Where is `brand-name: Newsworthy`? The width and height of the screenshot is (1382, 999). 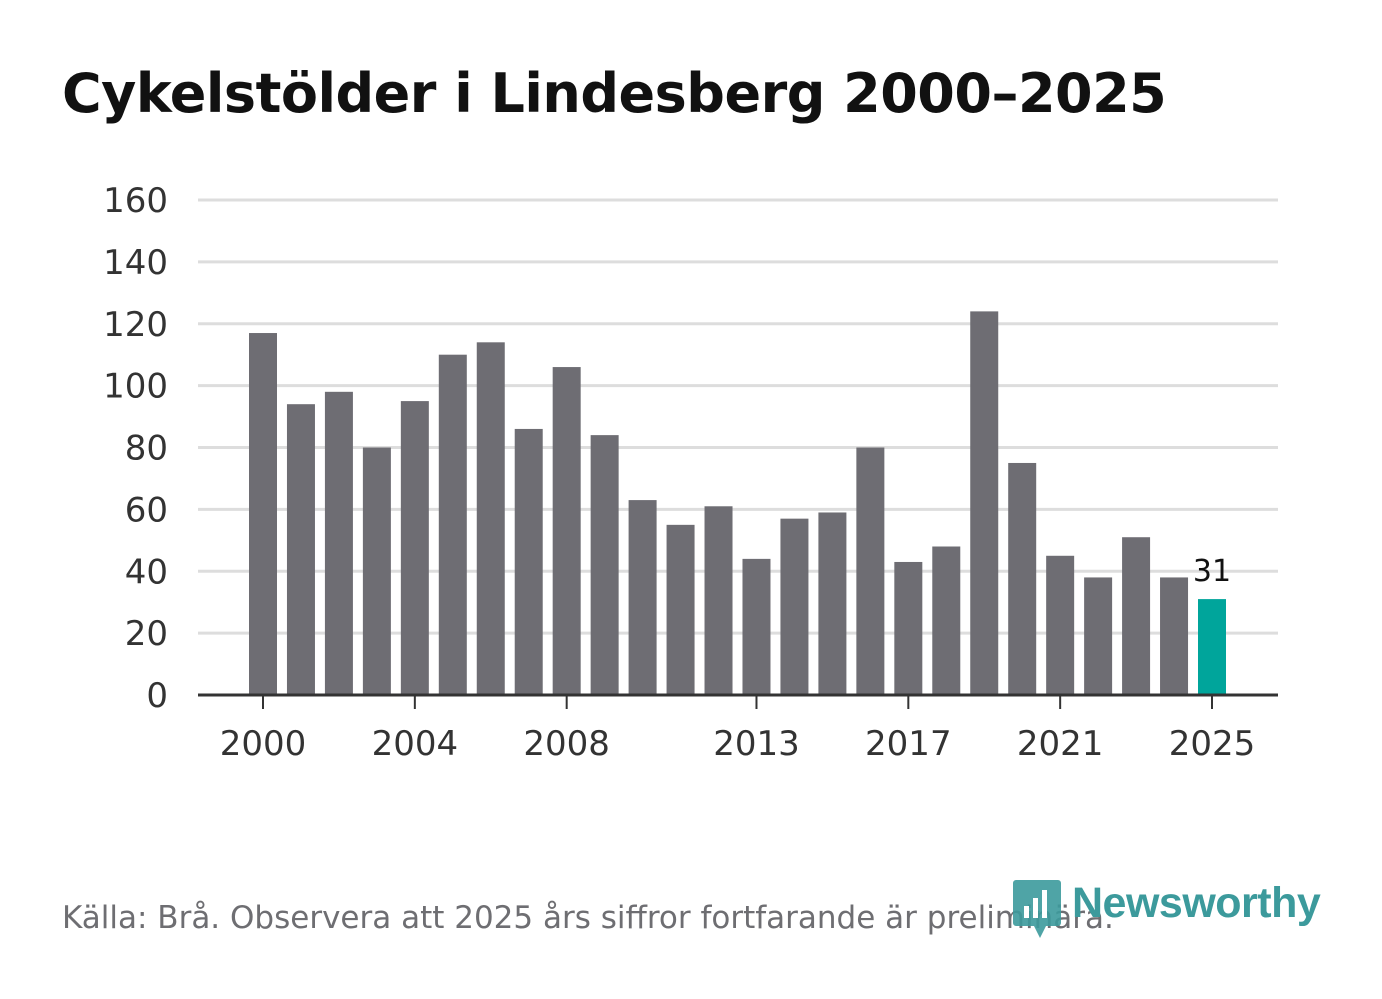 brand-name: Newsworthy is located at coordinates (1196, 902).